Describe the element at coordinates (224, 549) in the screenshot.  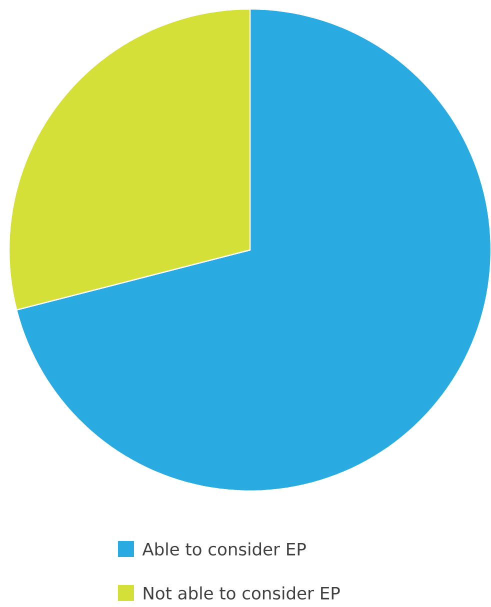
I see `legend-label: Able to consider EP` at that location.